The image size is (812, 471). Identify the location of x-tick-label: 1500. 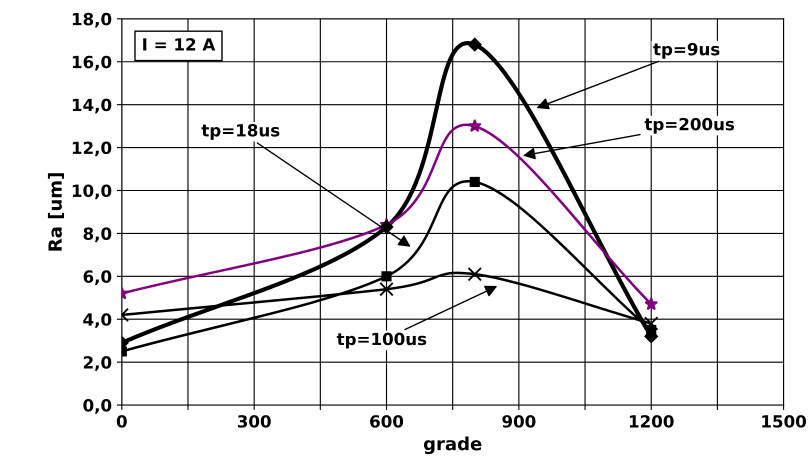
(784, 421).